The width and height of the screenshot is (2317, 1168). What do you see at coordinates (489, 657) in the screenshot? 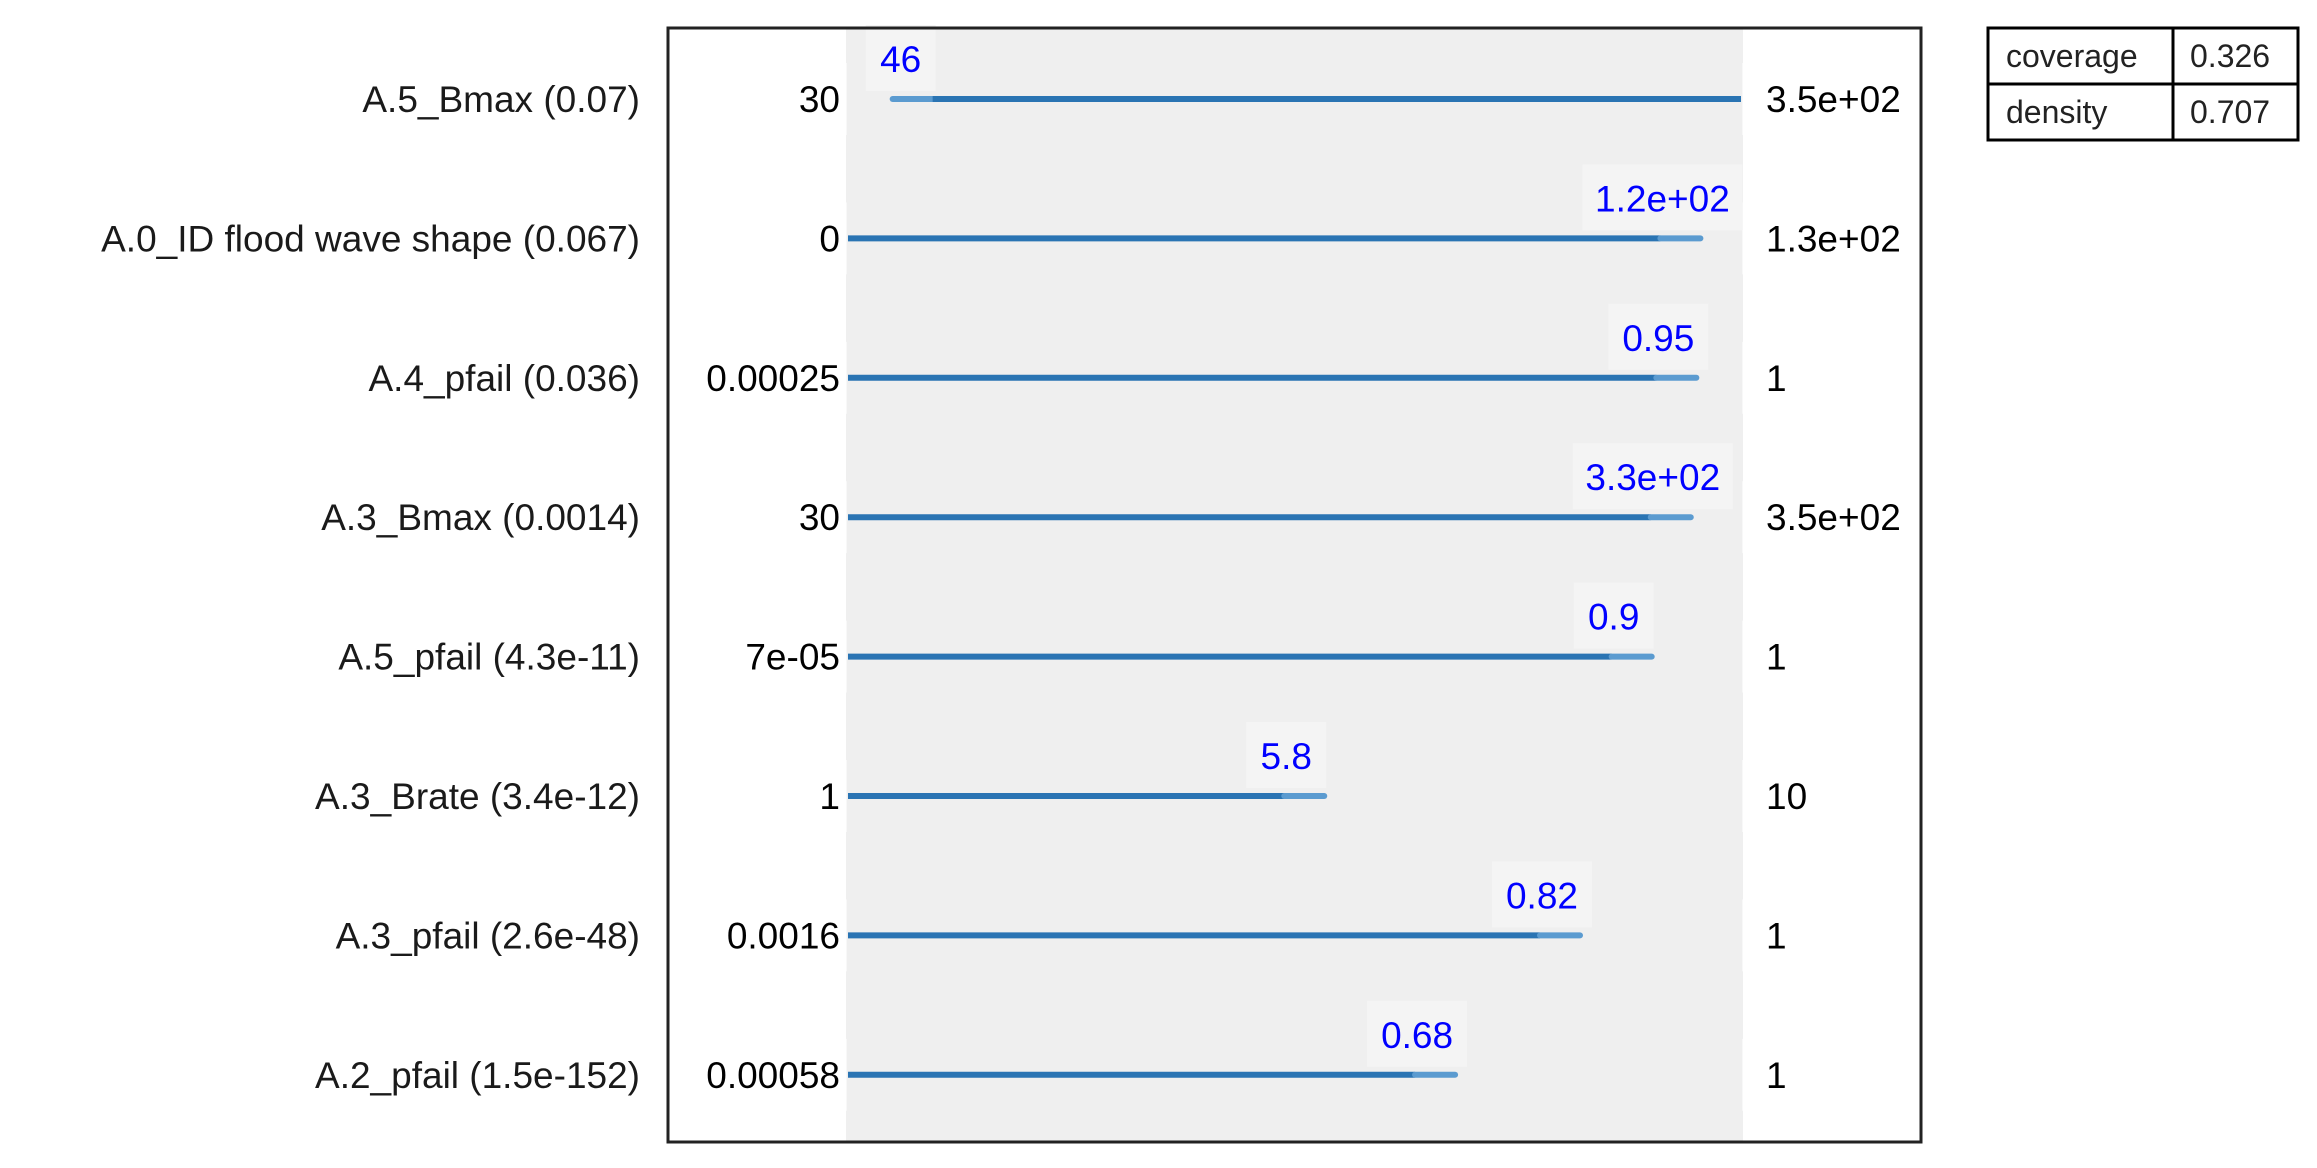
I see `parameter-label: A.5_pfail (4.3e-11)` at bounding box center [489, 657].